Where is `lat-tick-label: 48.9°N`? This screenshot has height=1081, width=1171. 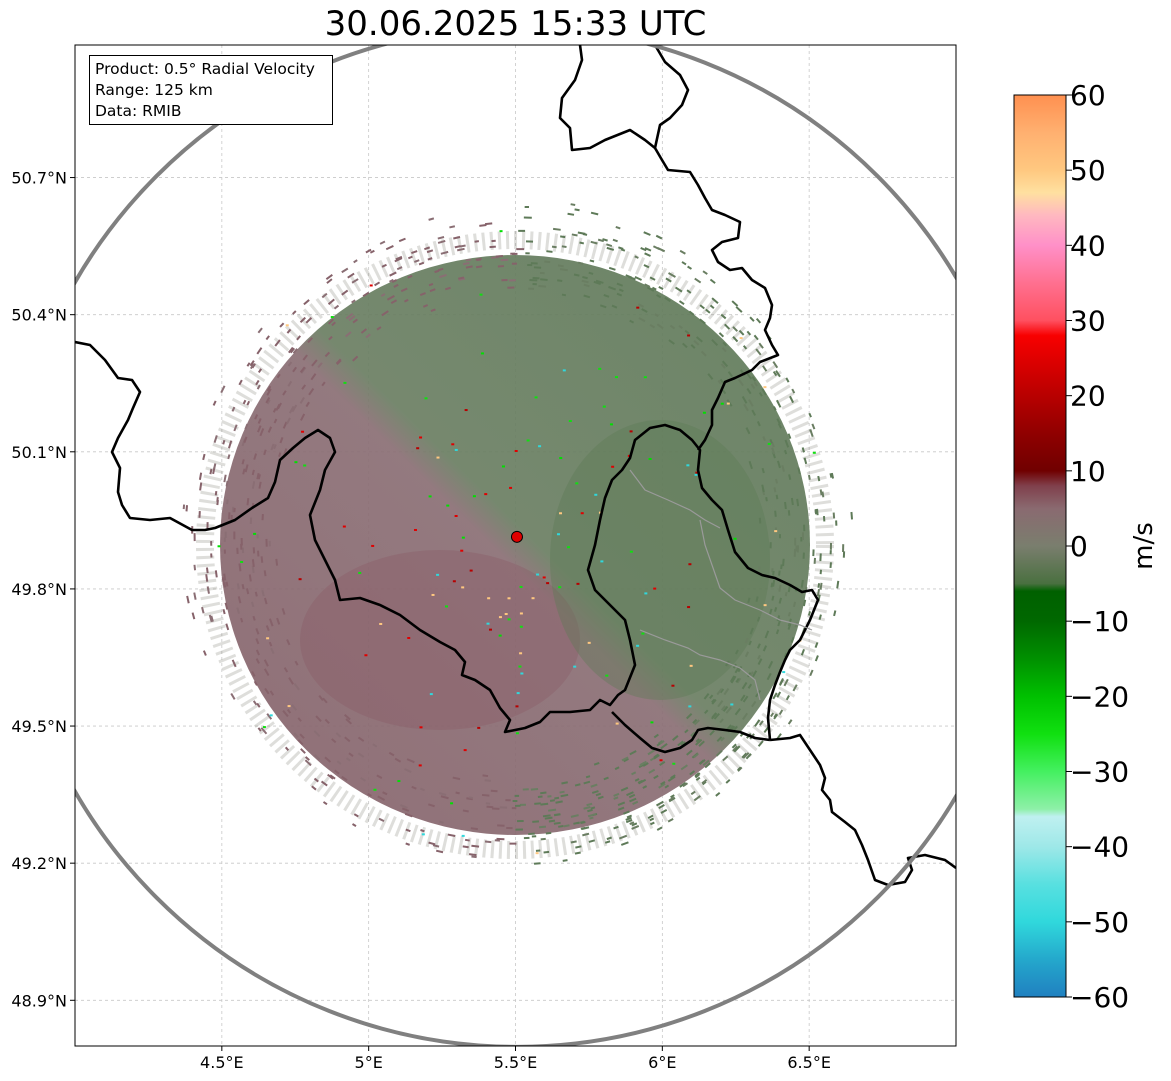
lat-tick-label: 48.9°N is located at coordinates (39, 1000).